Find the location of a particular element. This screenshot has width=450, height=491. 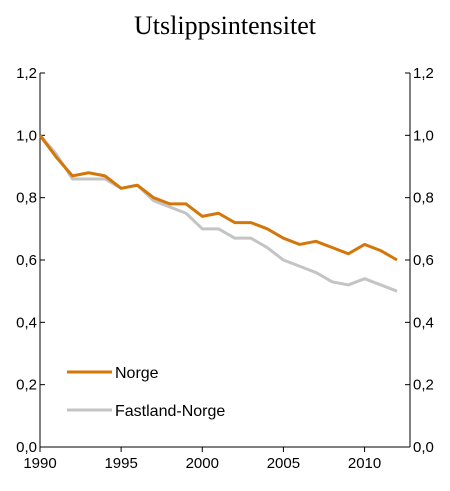

x-tick-label: 2010 is located at coordinates (364, 463).